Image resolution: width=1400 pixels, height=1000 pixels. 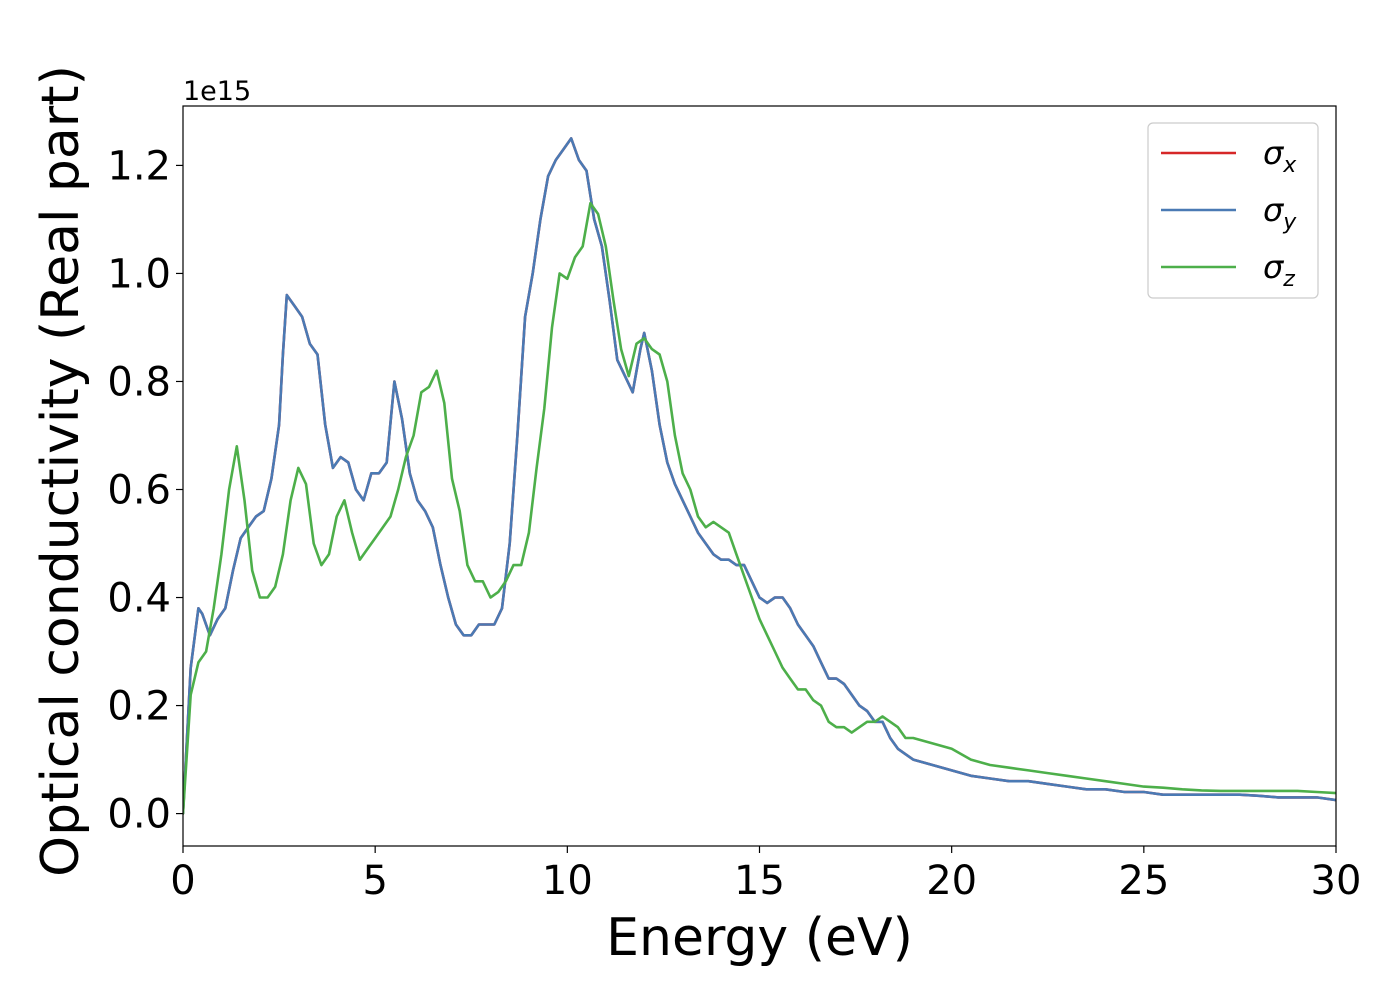 I want to click on x-tick-label: 30, so click(x=1336, y=881).